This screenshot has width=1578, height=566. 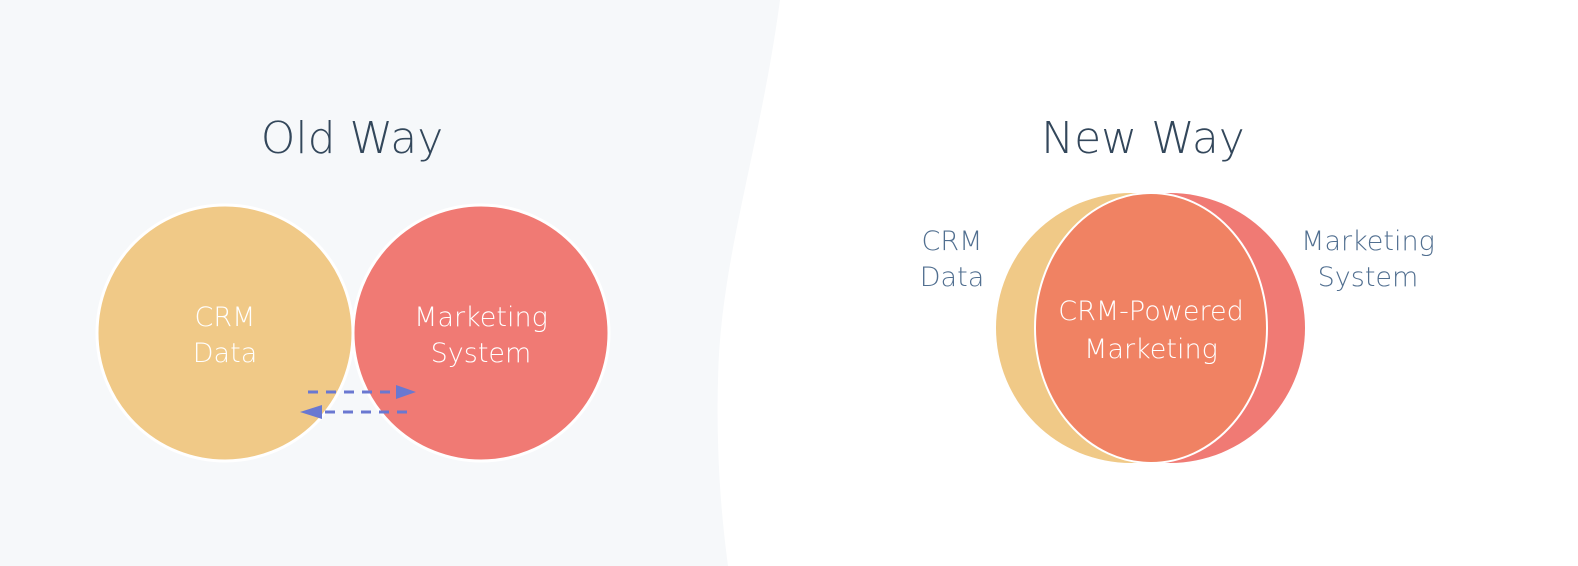 I want to click on marketing-system-label-2: System, so click(x=481, y=353).